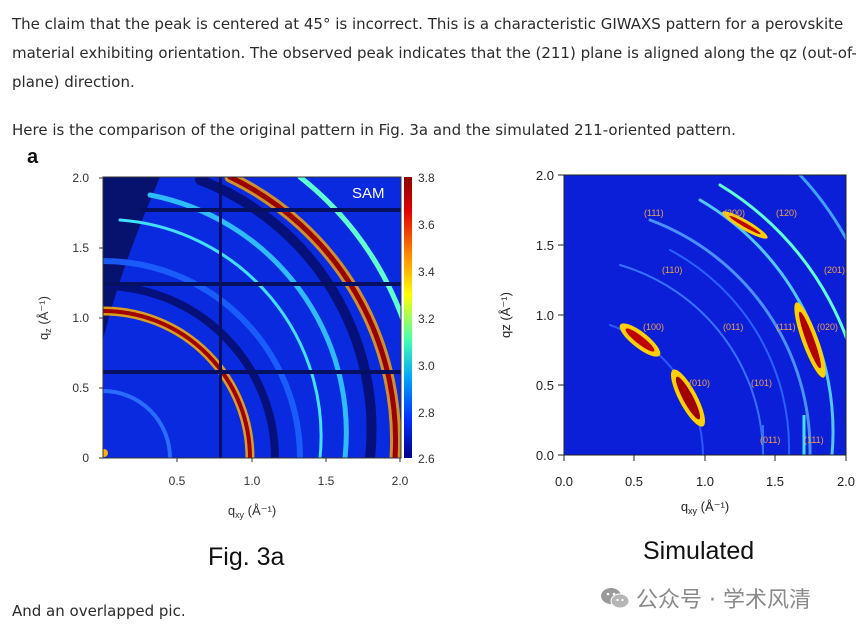  Describe the element at coordinates (85, 458) in the screenshot. I see `y-tick-label: 0` at that location.